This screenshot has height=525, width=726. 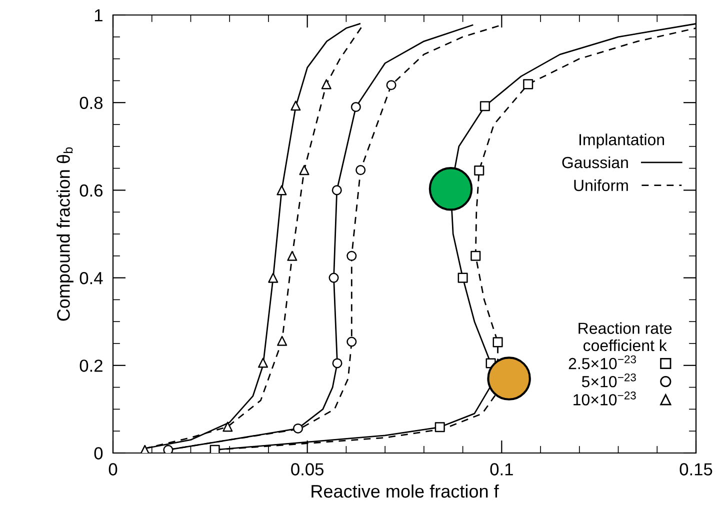 I want to click on y-tick-label: 0.2, so click(x=91, y=366).